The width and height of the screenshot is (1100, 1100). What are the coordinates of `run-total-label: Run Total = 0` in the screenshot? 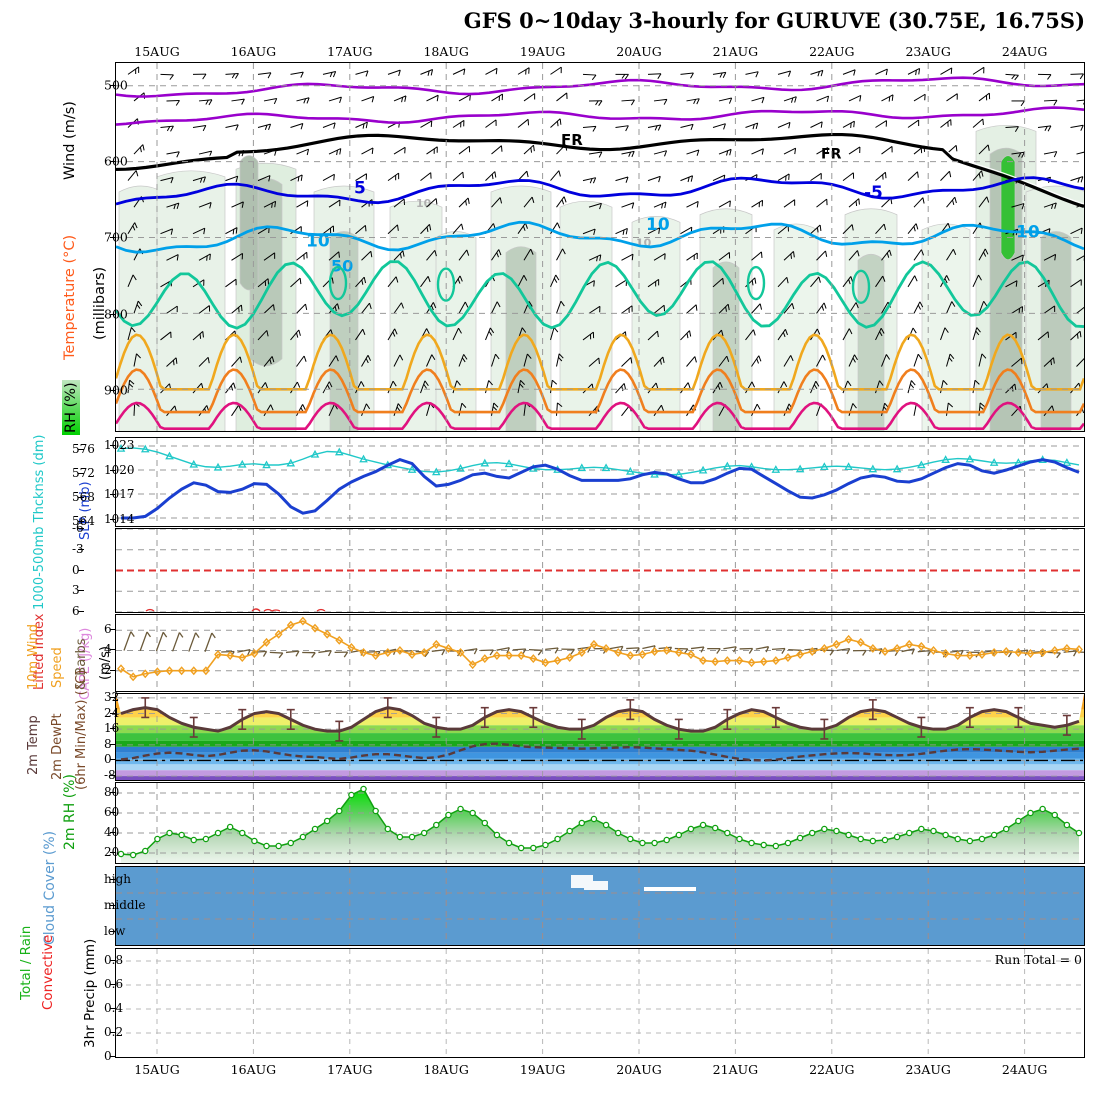 It's located at (1038, 959).